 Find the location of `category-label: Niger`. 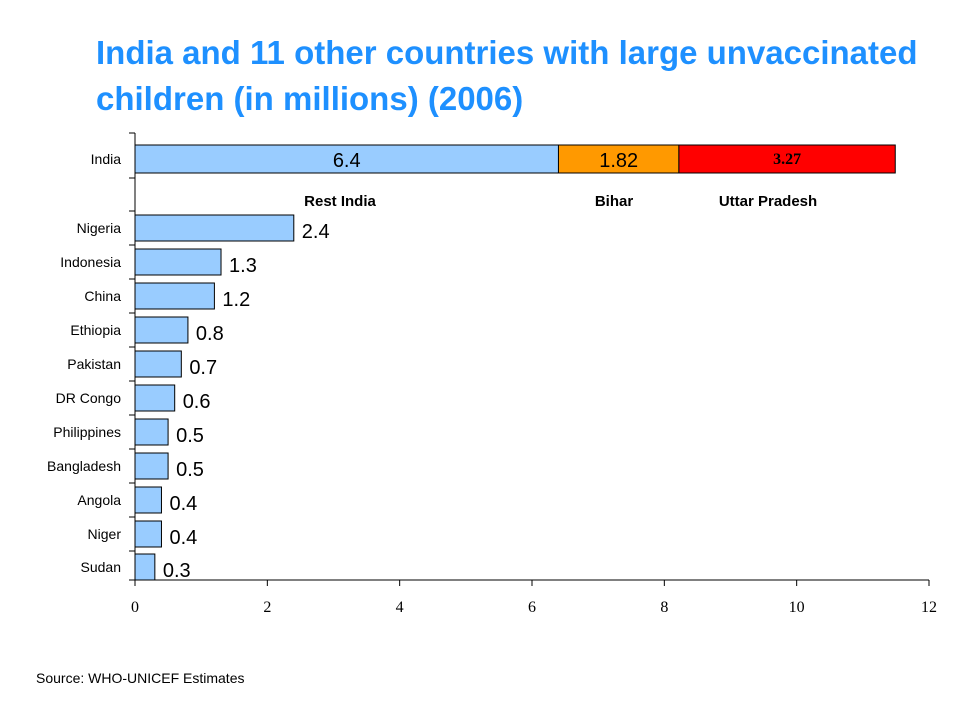

category-label: Niger is located at coordinates (105, 534).